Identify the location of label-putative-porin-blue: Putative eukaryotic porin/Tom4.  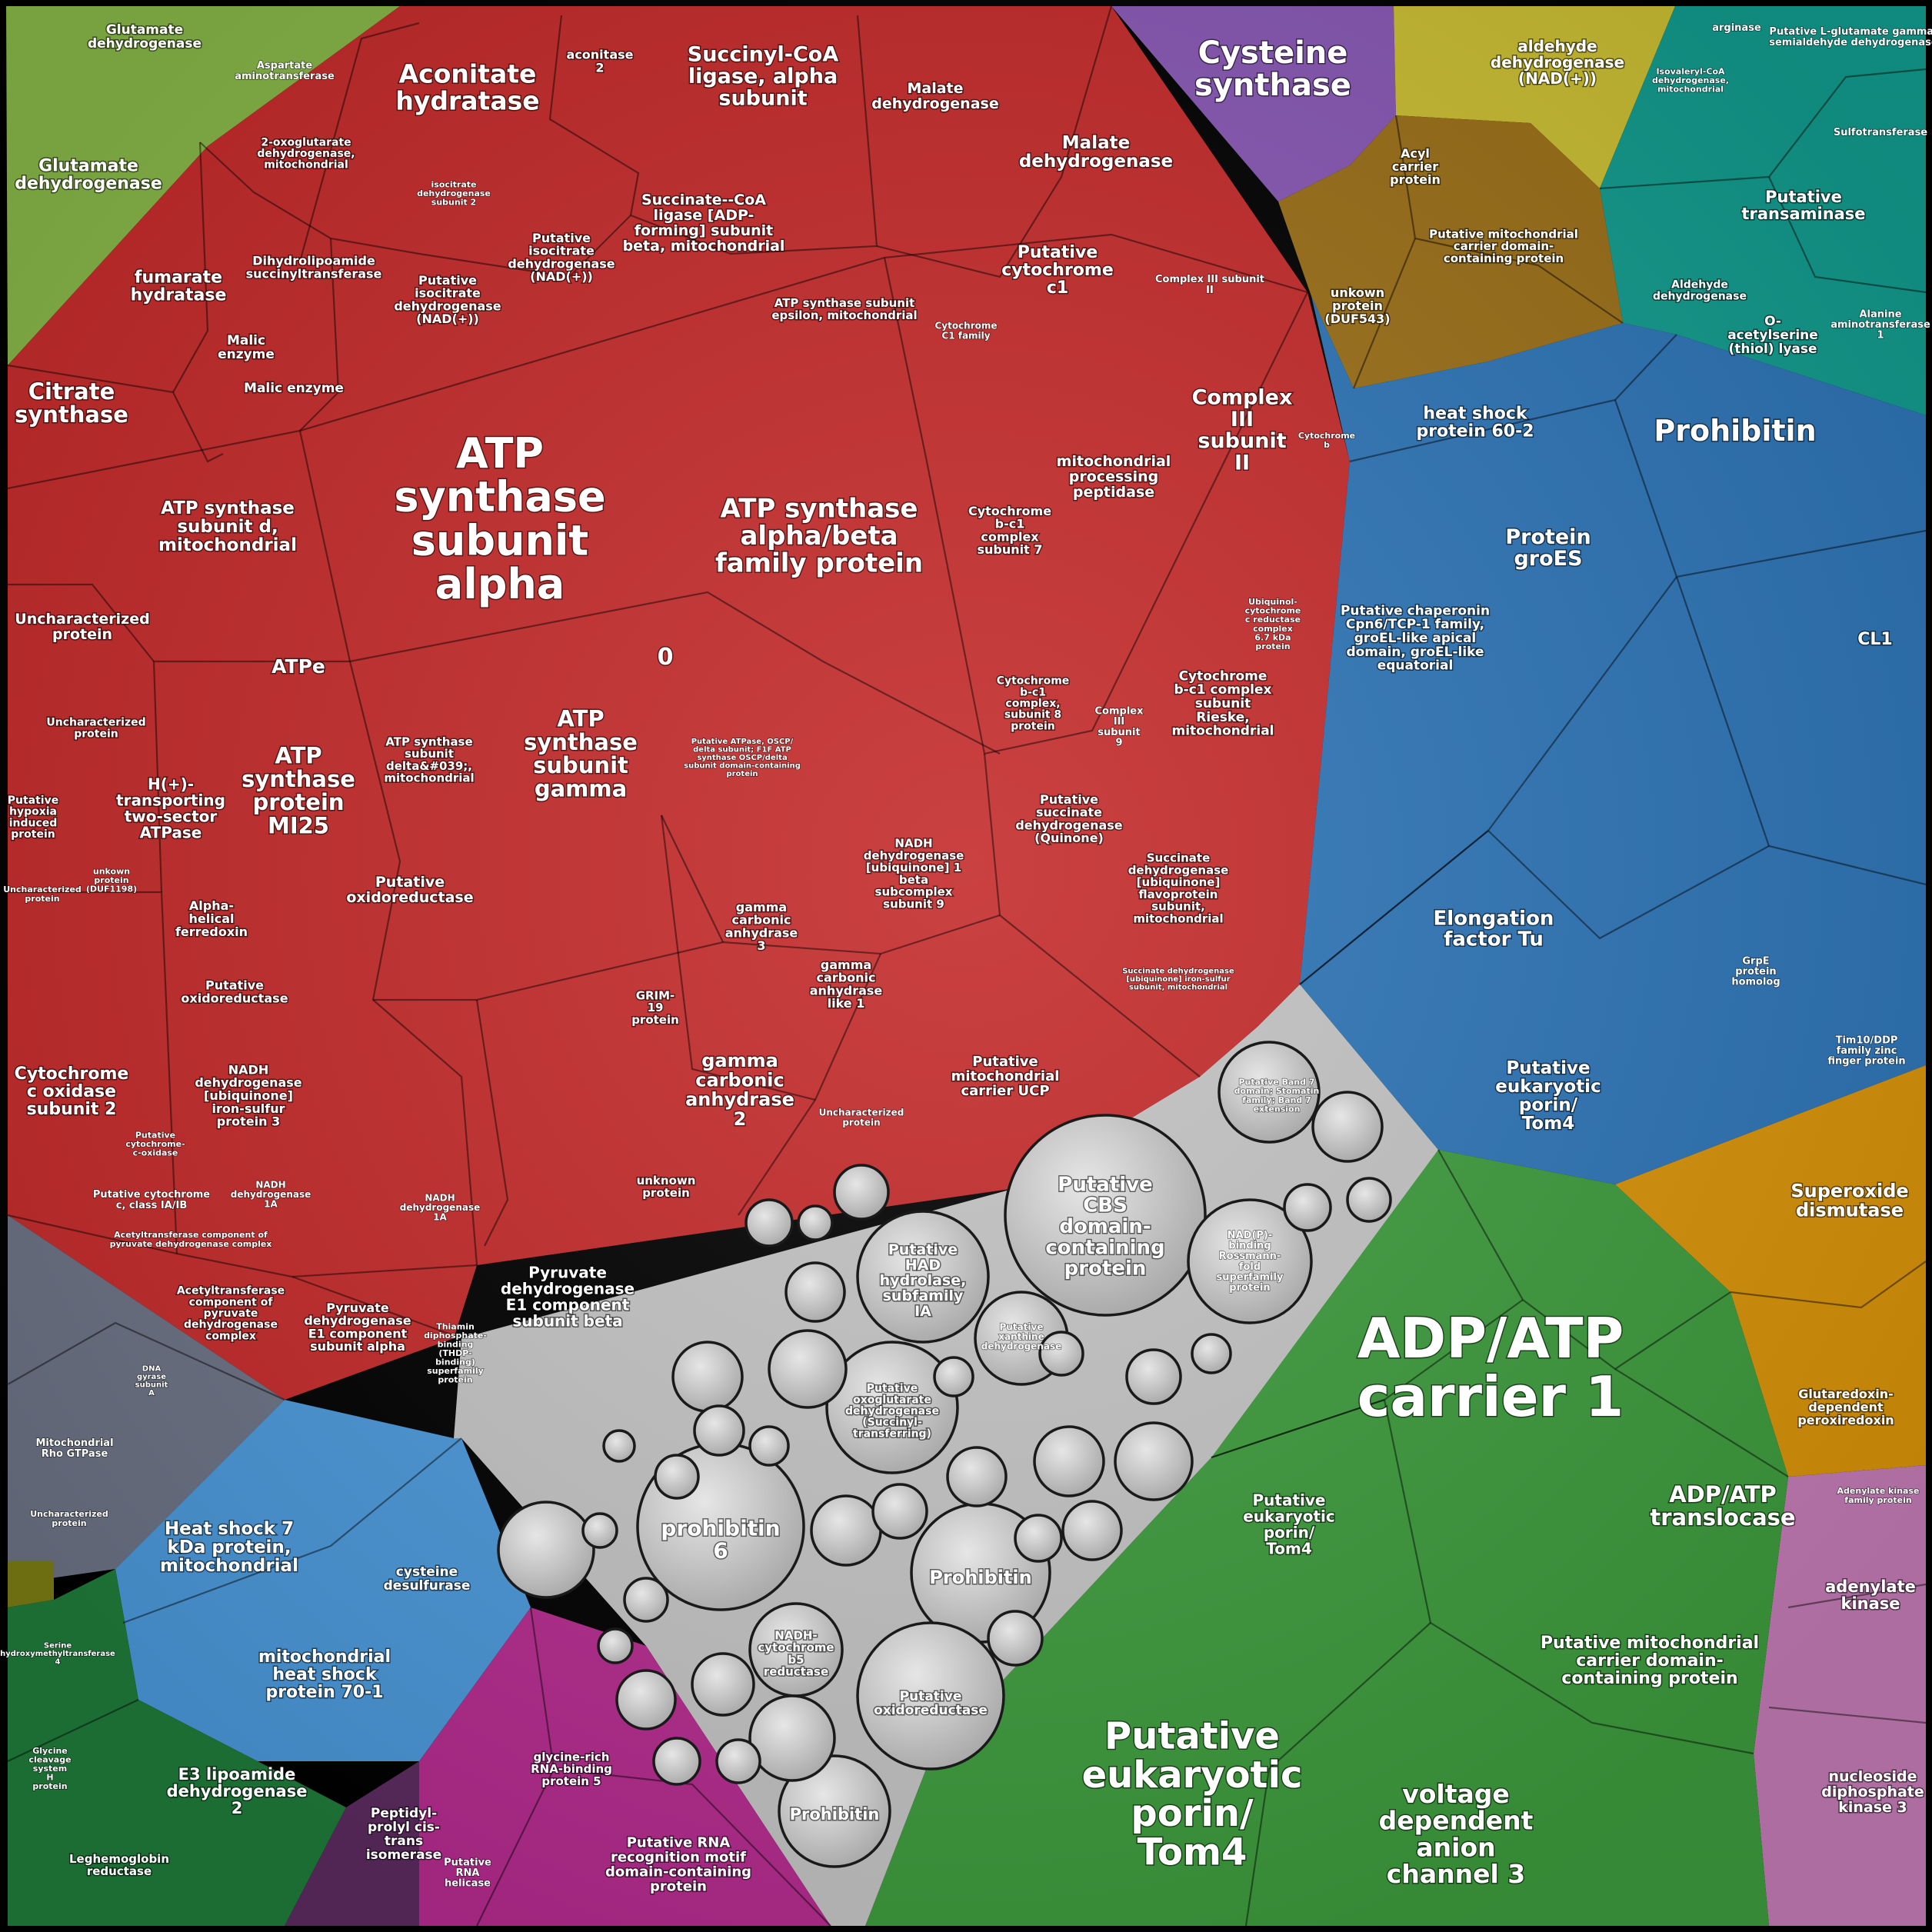
(1548, 1095).